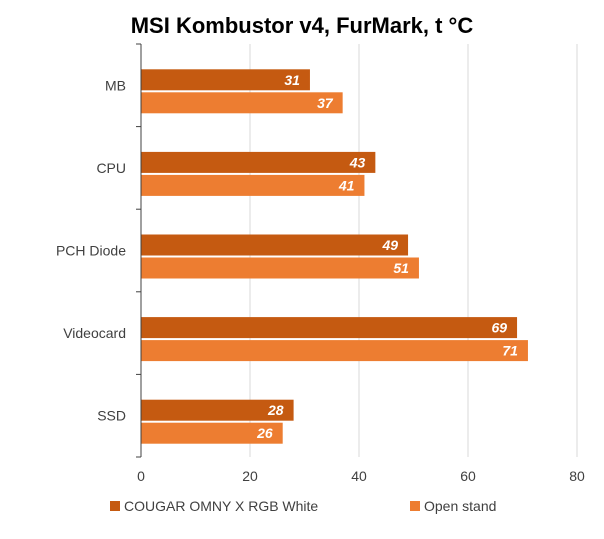 The image size is (604, 539). I want to click on category-label: PCH Diode, so click(91, 251).